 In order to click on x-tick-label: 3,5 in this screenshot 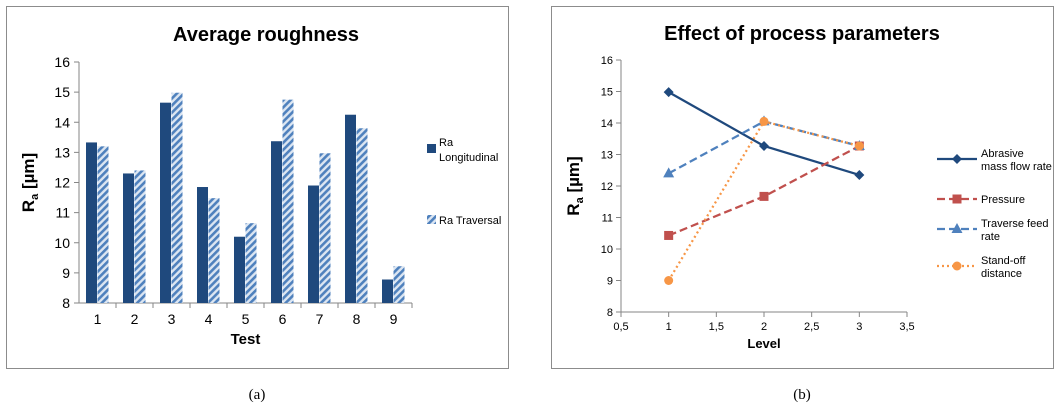, I will do `click(906, 327)`.